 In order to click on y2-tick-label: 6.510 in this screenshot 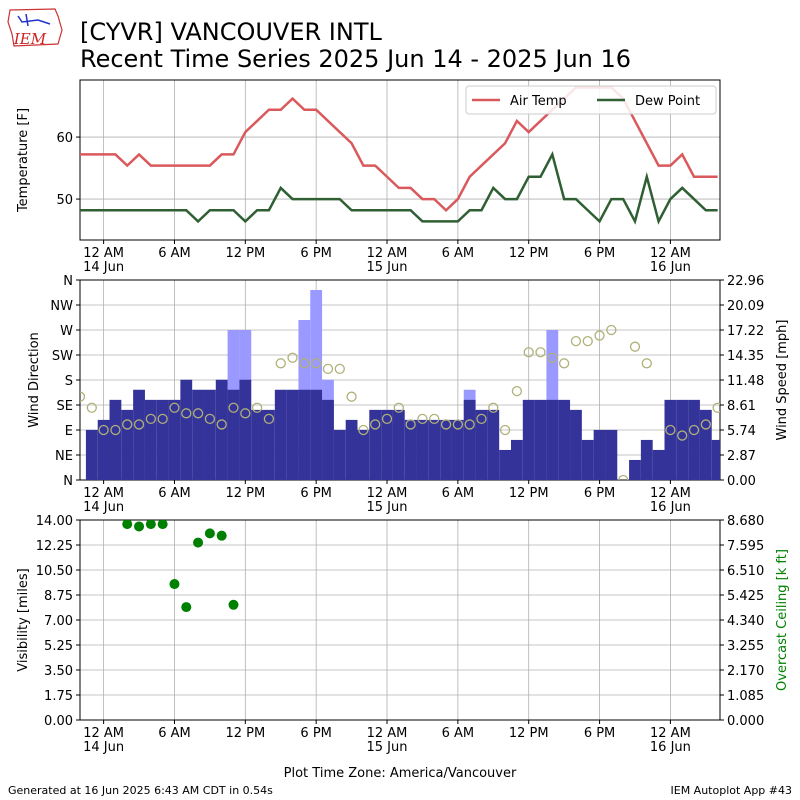, I will do `click(745, 571)`.